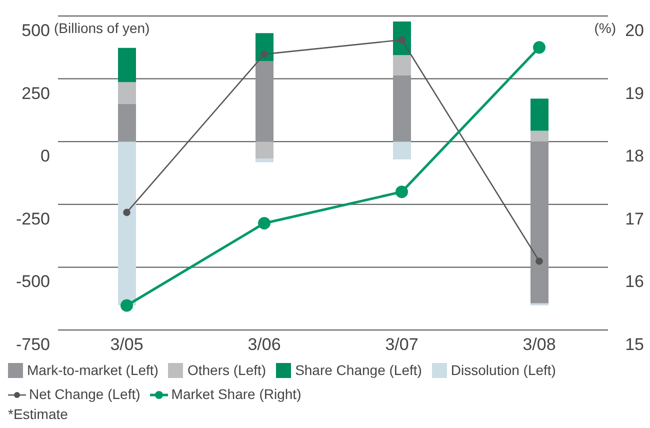 The width and height of the screenshot is (650, 428). I want to click on y2-tick-label: 16, so click(634, 282).